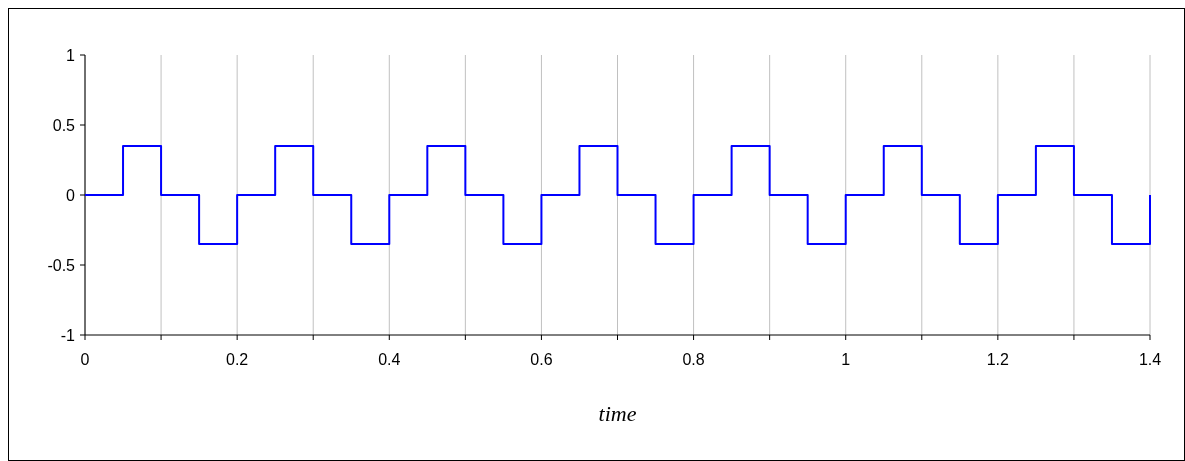 This screenshot has height=461, width=1185. I want to click on x-axis-title: time, so click(617, 413).